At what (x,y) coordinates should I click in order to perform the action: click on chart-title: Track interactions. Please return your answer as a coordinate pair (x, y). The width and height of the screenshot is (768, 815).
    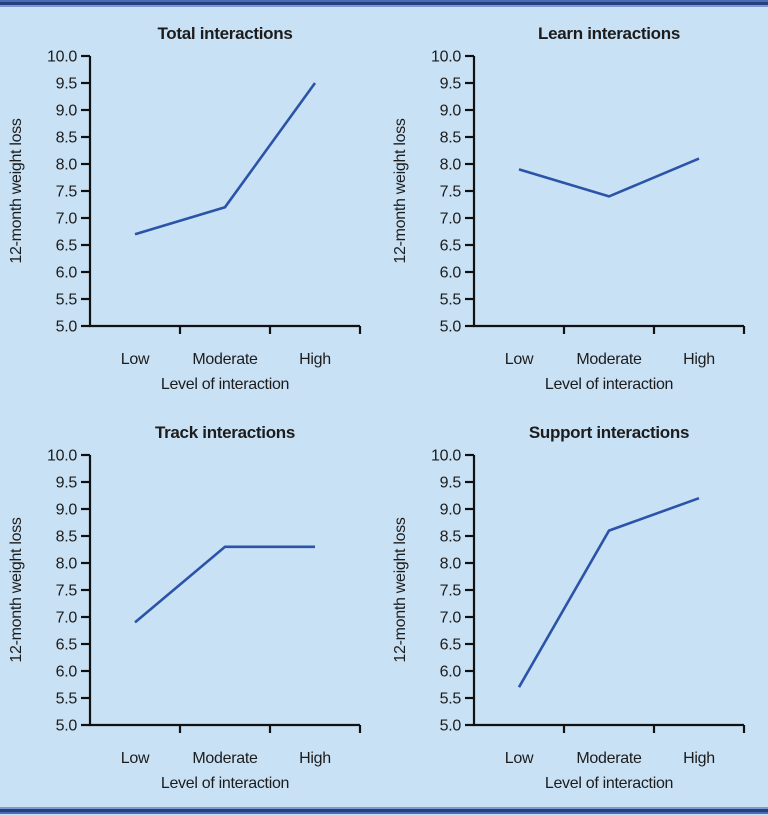
    Looking at the image, I should click on (225, 432).